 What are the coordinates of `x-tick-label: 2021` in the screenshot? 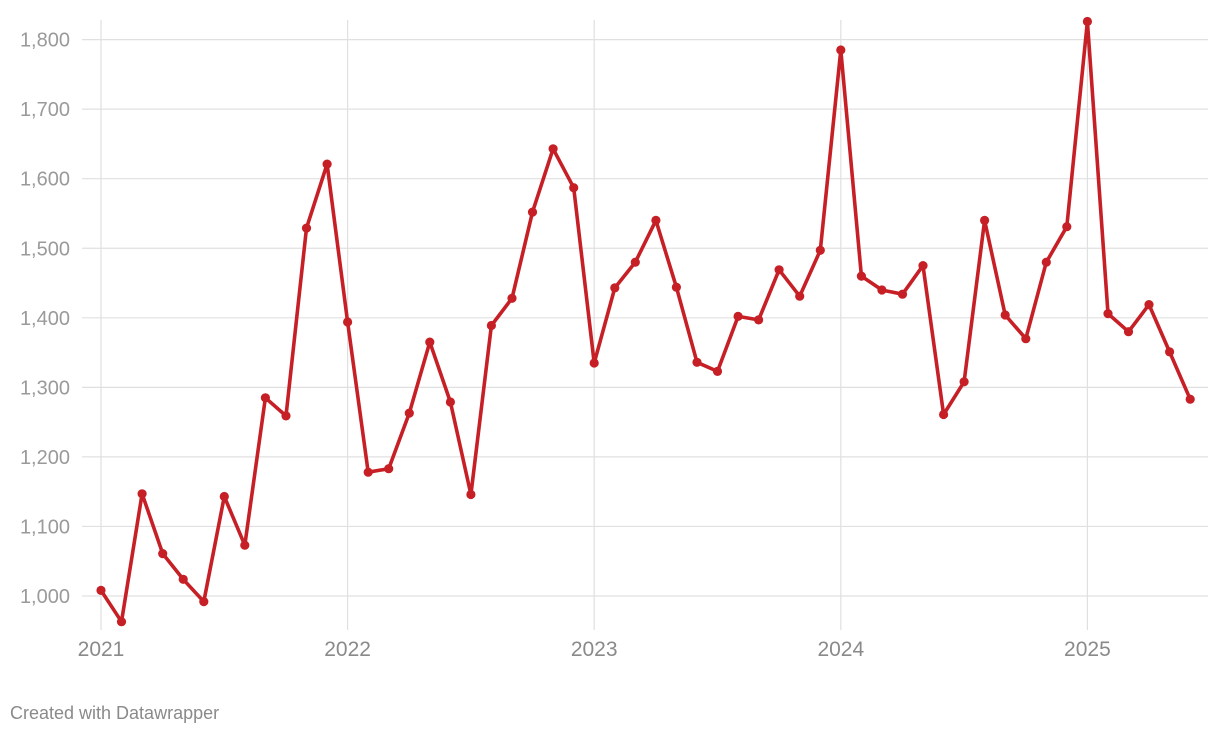 It's located at (101, 649).